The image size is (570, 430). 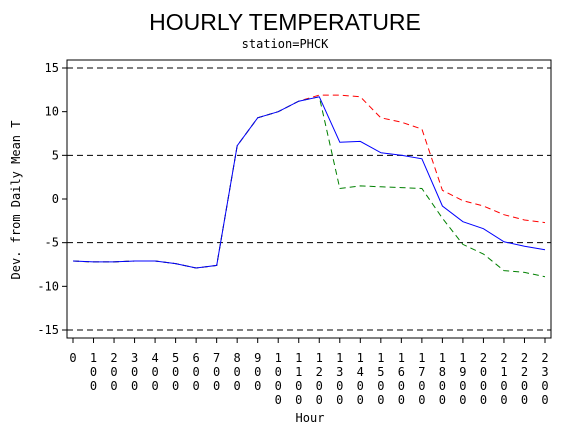 What do you see at coordinates (52, 243) in the screenshot?
I see `y-tick-label: -5` at bounding box center [52, 243].